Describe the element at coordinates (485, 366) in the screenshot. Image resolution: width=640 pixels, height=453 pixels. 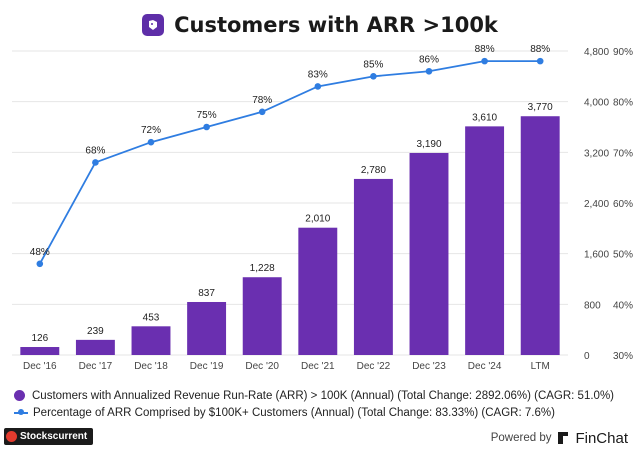
I see `x-tick-label: Dec '24` at that location.